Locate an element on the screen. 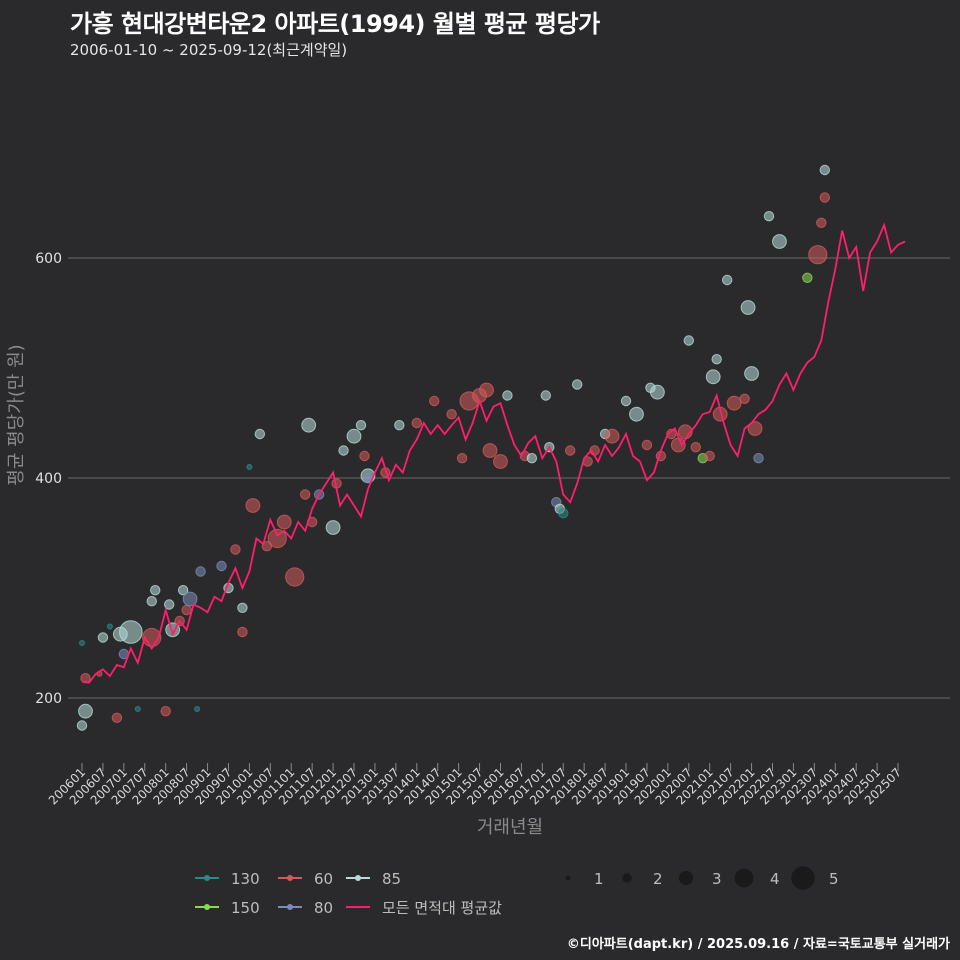 Image resolution: width=960 pixels, height=960 pixels. legend-label-a130: 130 is located at coordinates (245, 879).